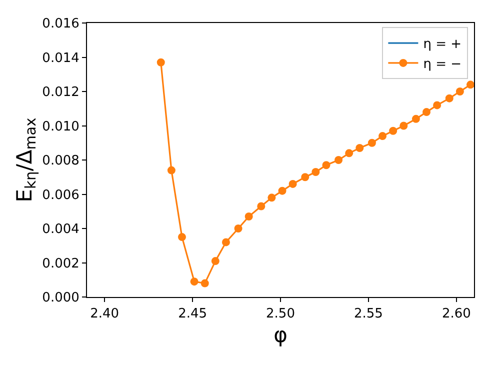 The height and width of the screenshot is (374, 498). What do you see at coordinates (61, 58) in the screenshot?
I see `y-tick-label: 0.014` at bounding box center [61, 58].